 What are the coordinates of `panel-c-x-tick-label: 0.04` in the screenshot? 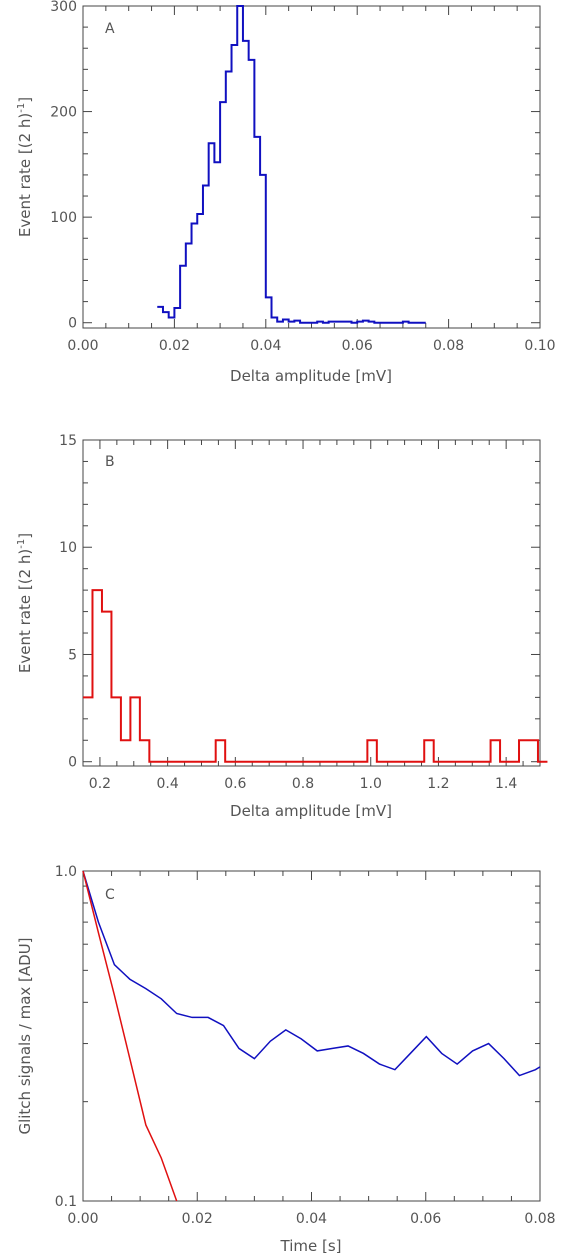 It's located at (311, 1219).